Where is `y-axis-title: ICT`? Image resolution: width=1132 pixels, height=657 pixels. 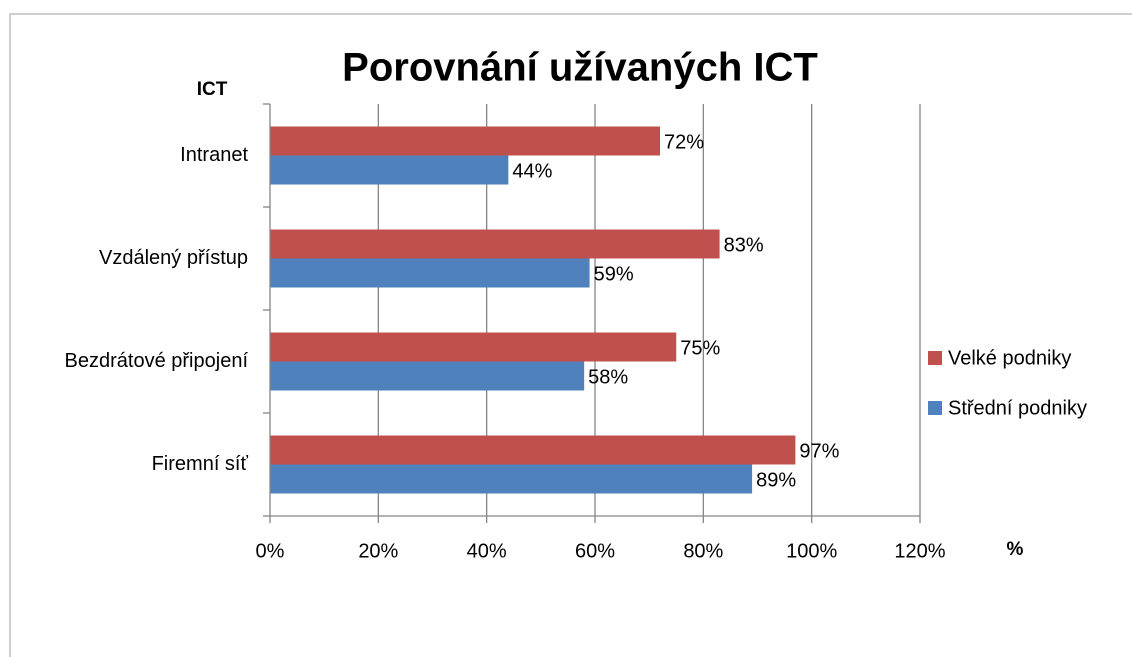 y-axis-title: ICT is located at coordinates (212, 89).